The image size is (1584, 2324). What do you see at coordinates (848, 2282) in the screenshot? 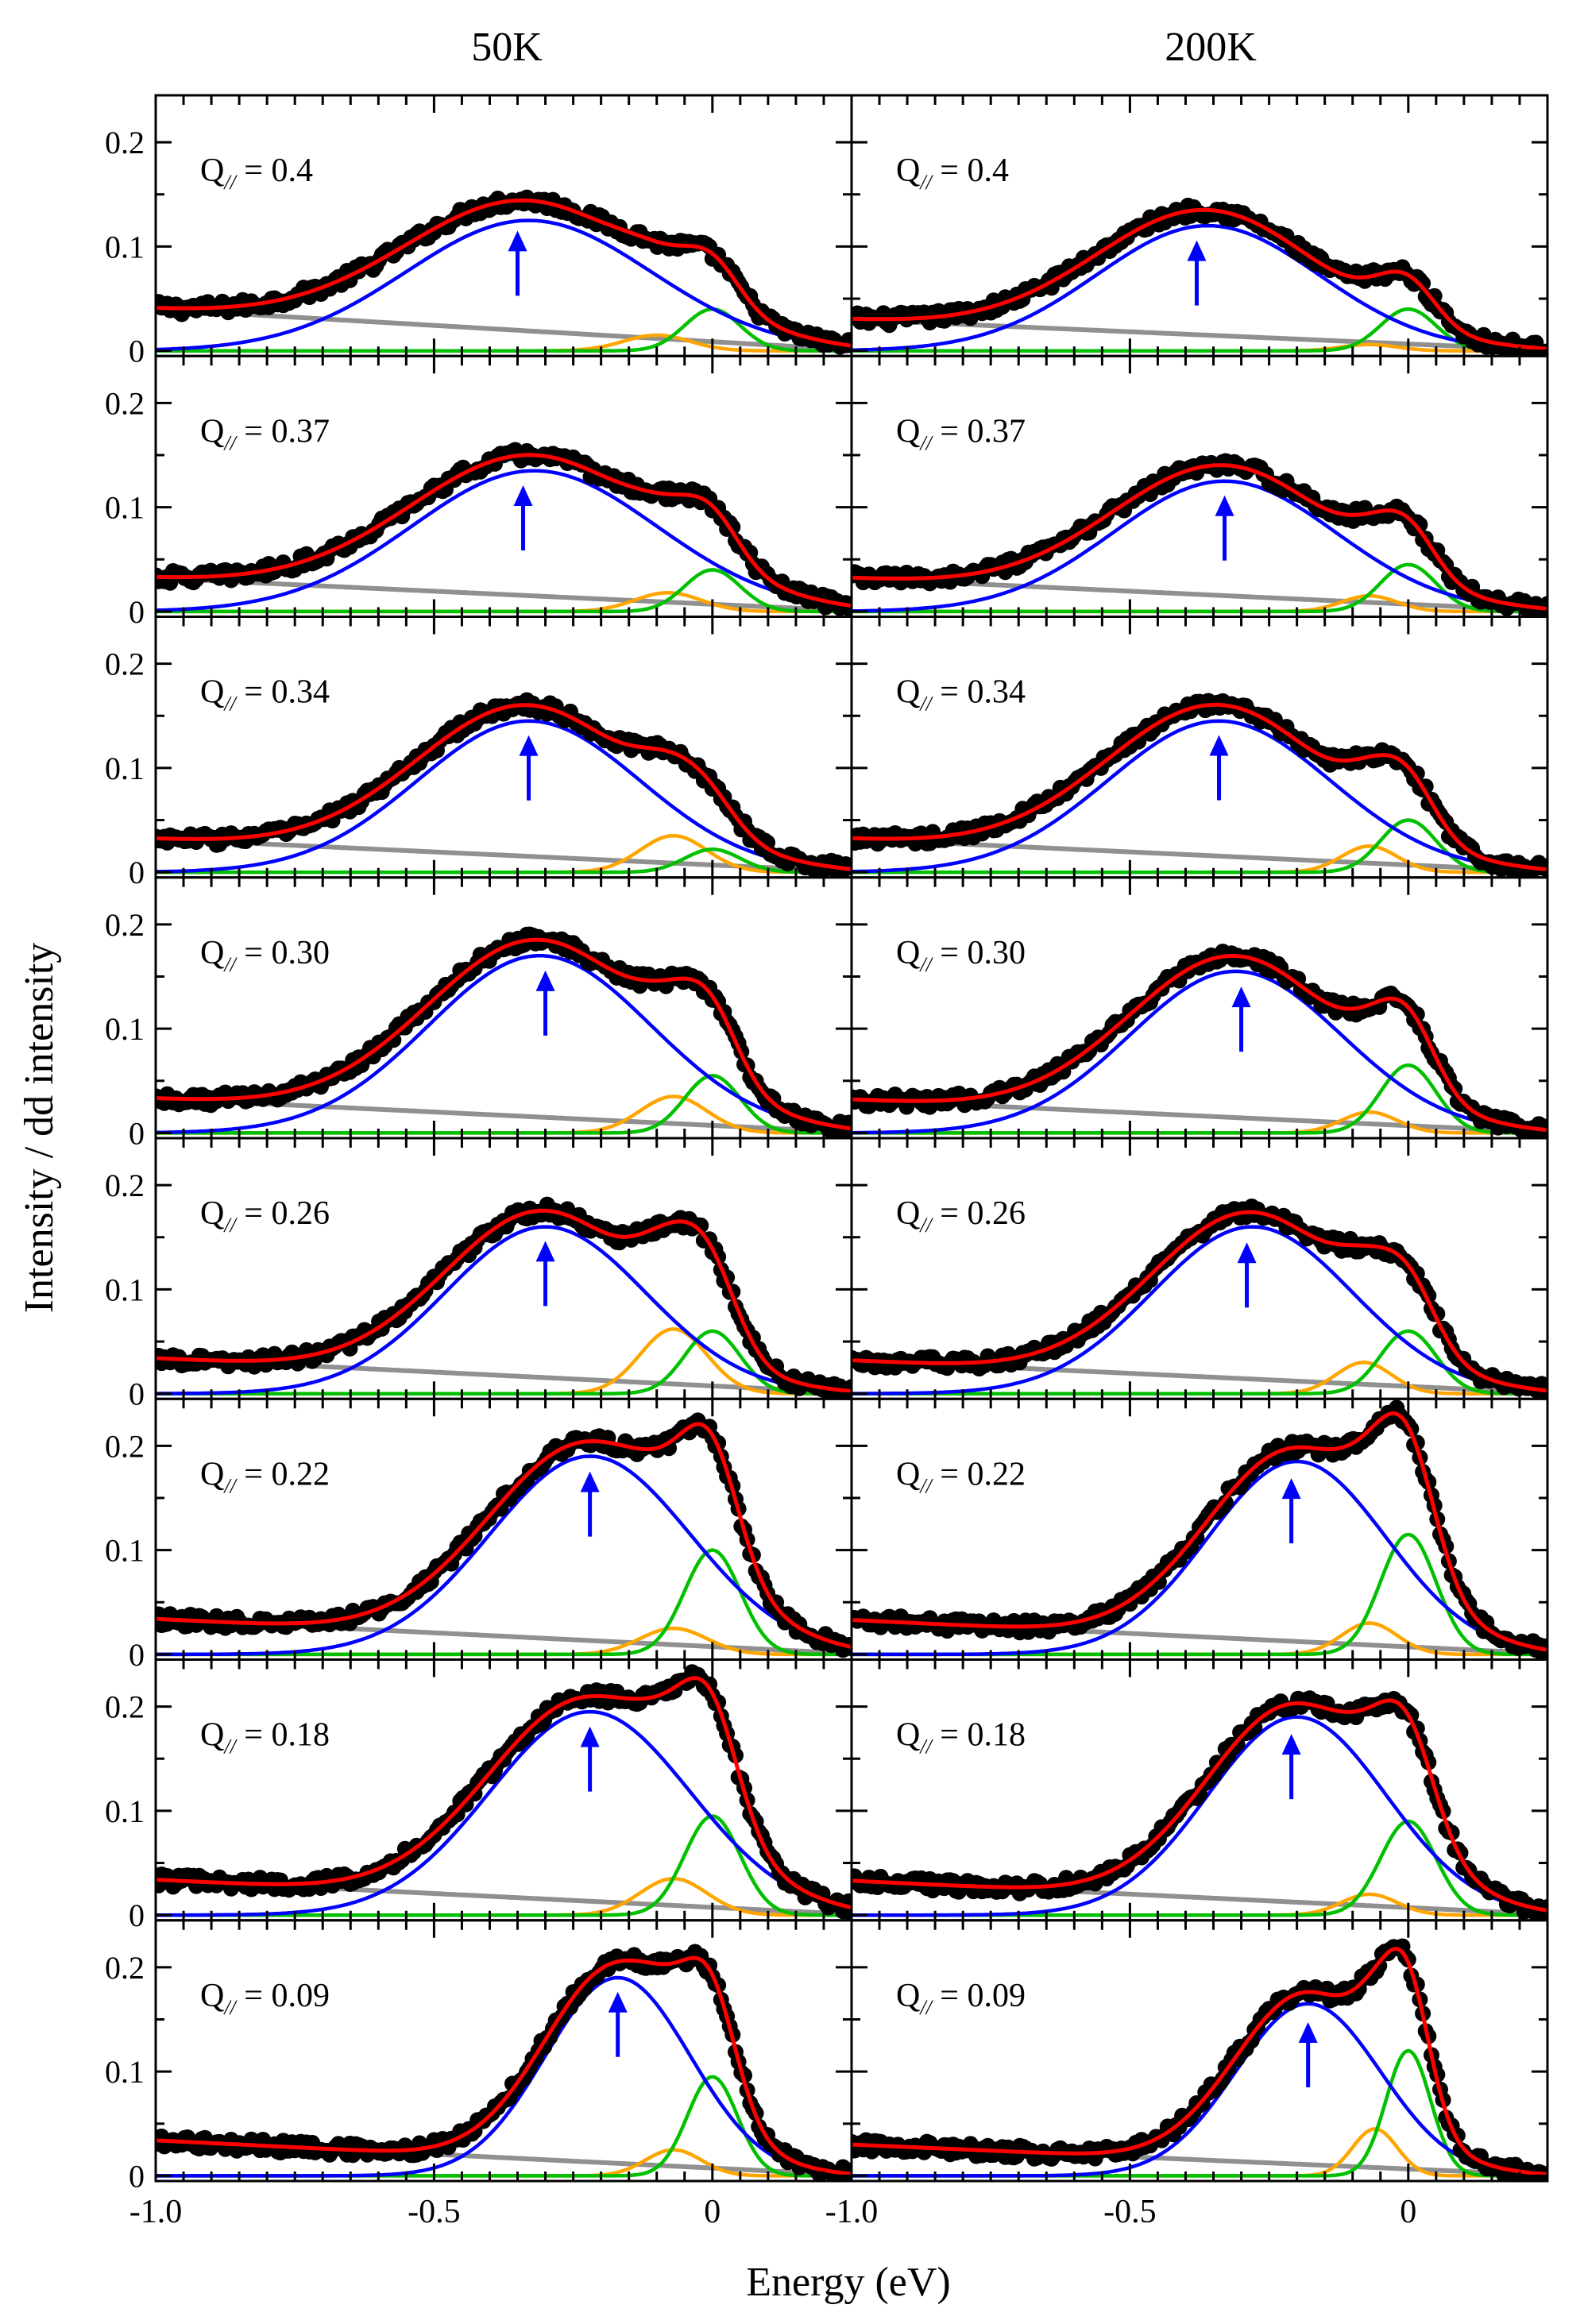
I see `x-axis-label: Energy (eV)` at bounding box center [848, 2282].